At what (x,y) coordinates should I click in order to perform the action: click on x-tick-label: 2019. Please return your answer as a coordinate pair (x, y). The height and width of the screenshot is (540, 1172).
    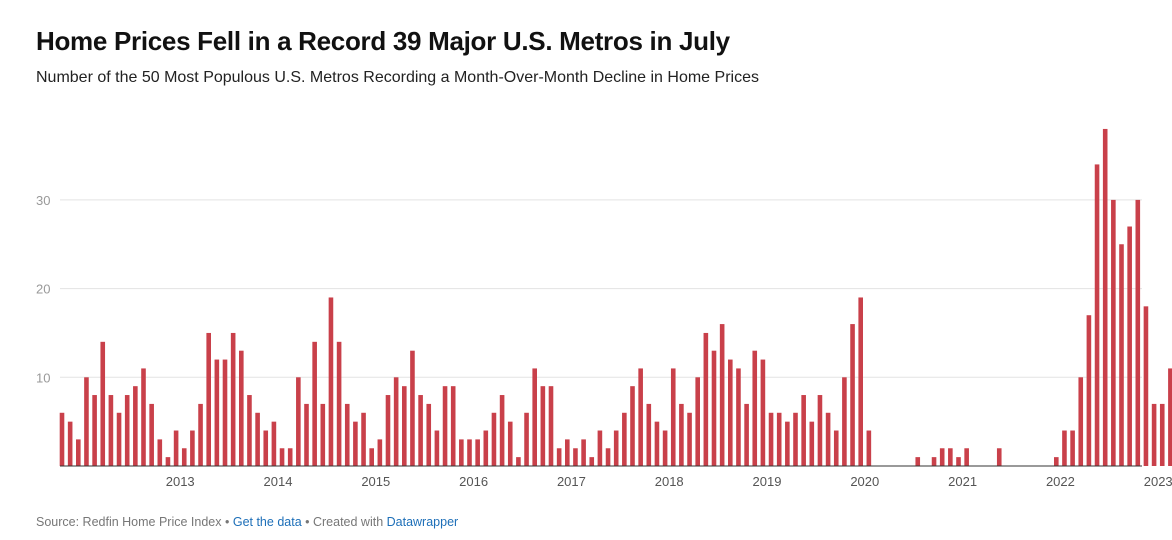
    Looking at the image, I should click on (767, 481).